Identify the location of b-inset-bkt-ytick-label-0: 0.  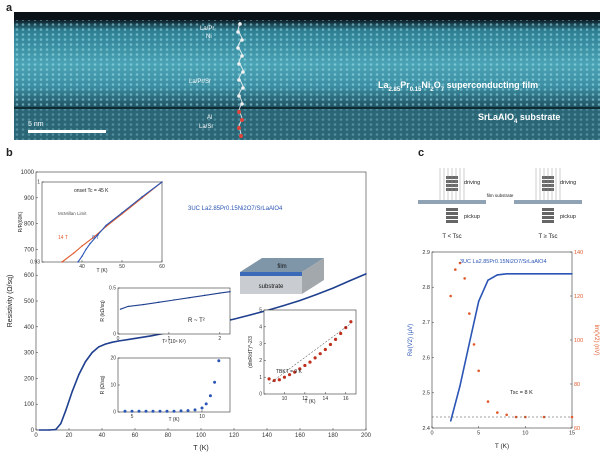
(260, 395).